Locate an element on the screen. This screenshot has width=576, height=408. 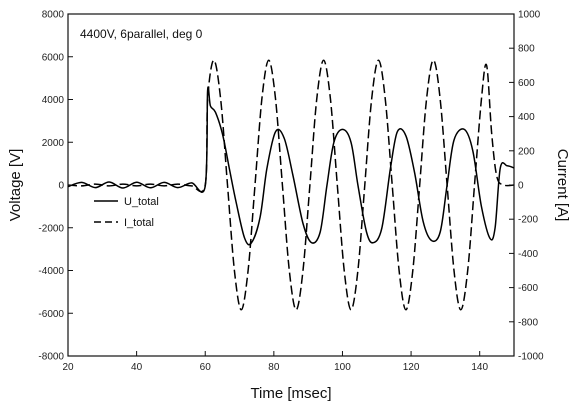
legend: U_total I_total is located at coordinates (126, 212).